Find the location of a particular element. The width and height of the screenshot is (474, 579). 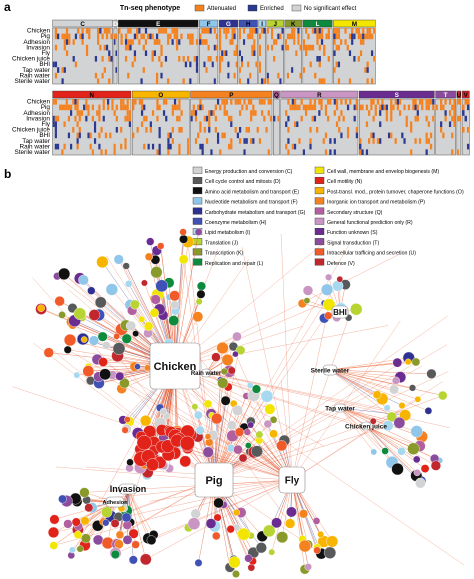

row-label: Sterile water is located at coordinates (32, 81).